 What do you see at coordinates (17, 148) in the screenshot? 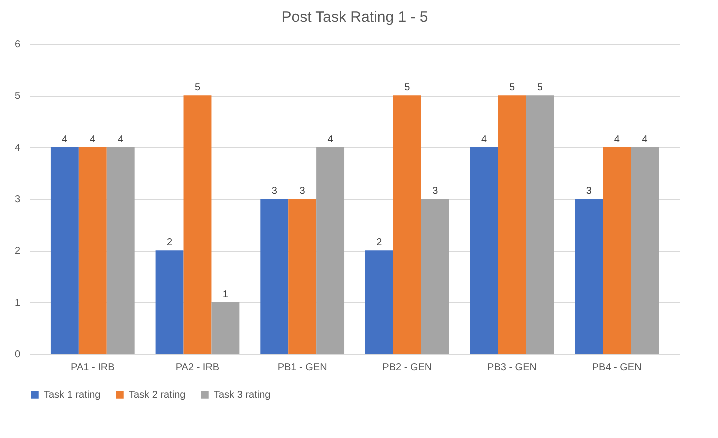
I see `y-tick-label: 4` at bounding box center [17, 148].